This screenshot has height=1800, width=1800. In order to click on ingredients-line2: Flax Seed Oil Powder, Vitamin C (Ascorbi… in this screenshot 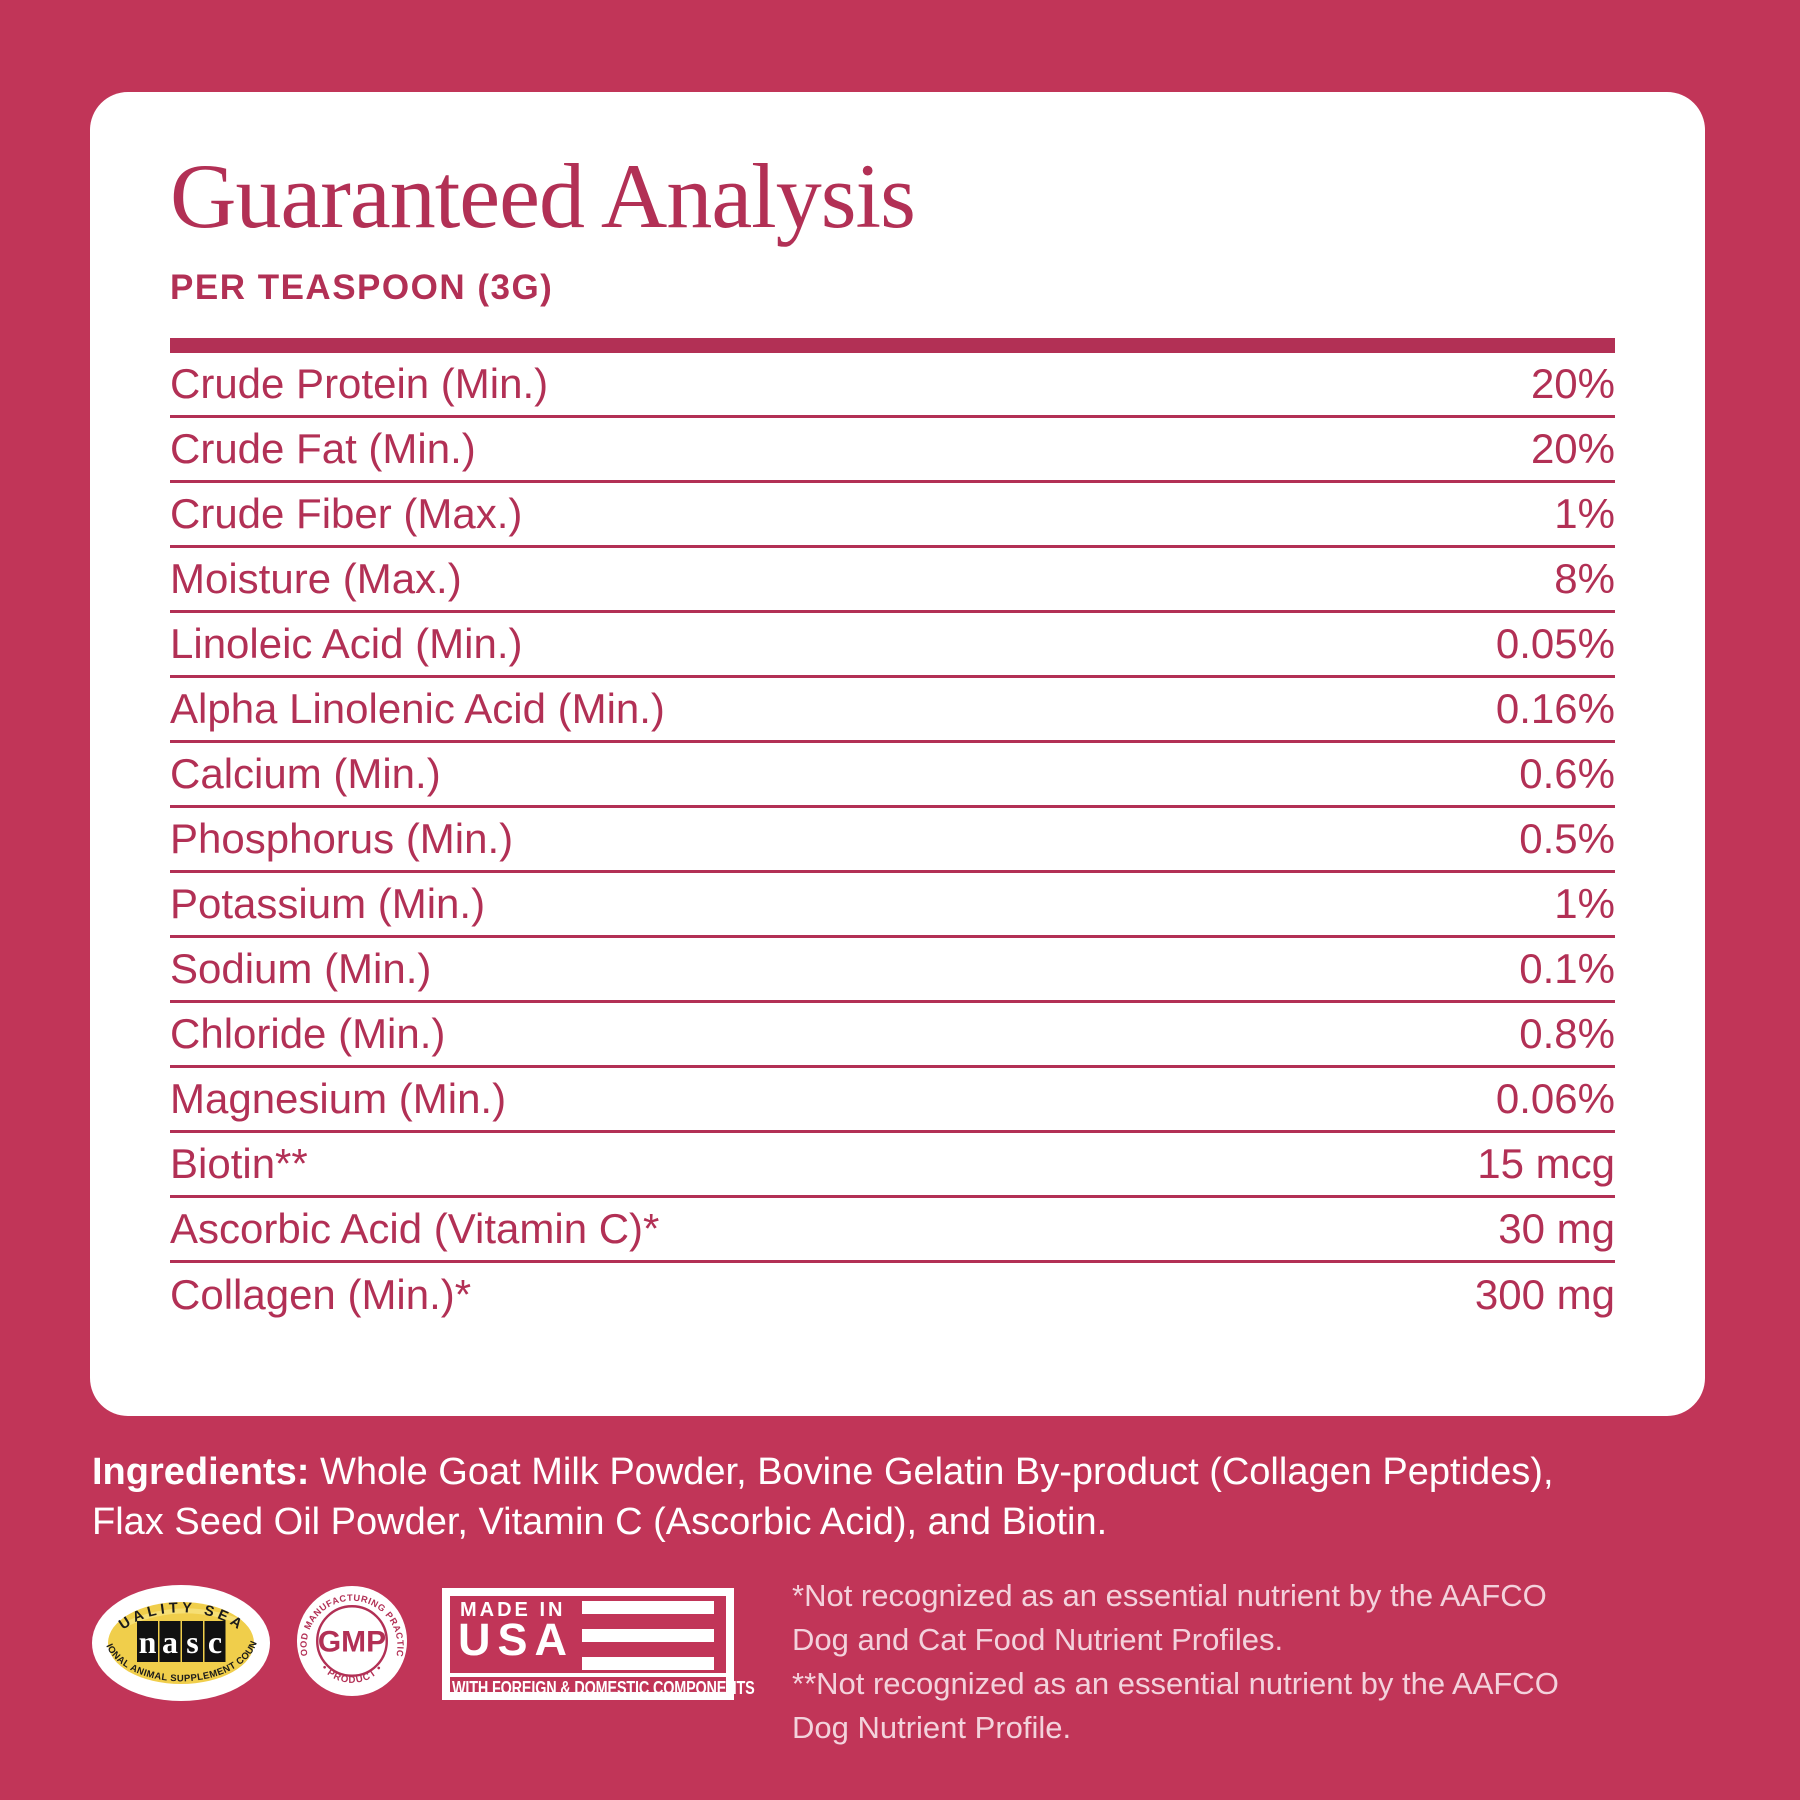, I will do `click(600, 1522)`.